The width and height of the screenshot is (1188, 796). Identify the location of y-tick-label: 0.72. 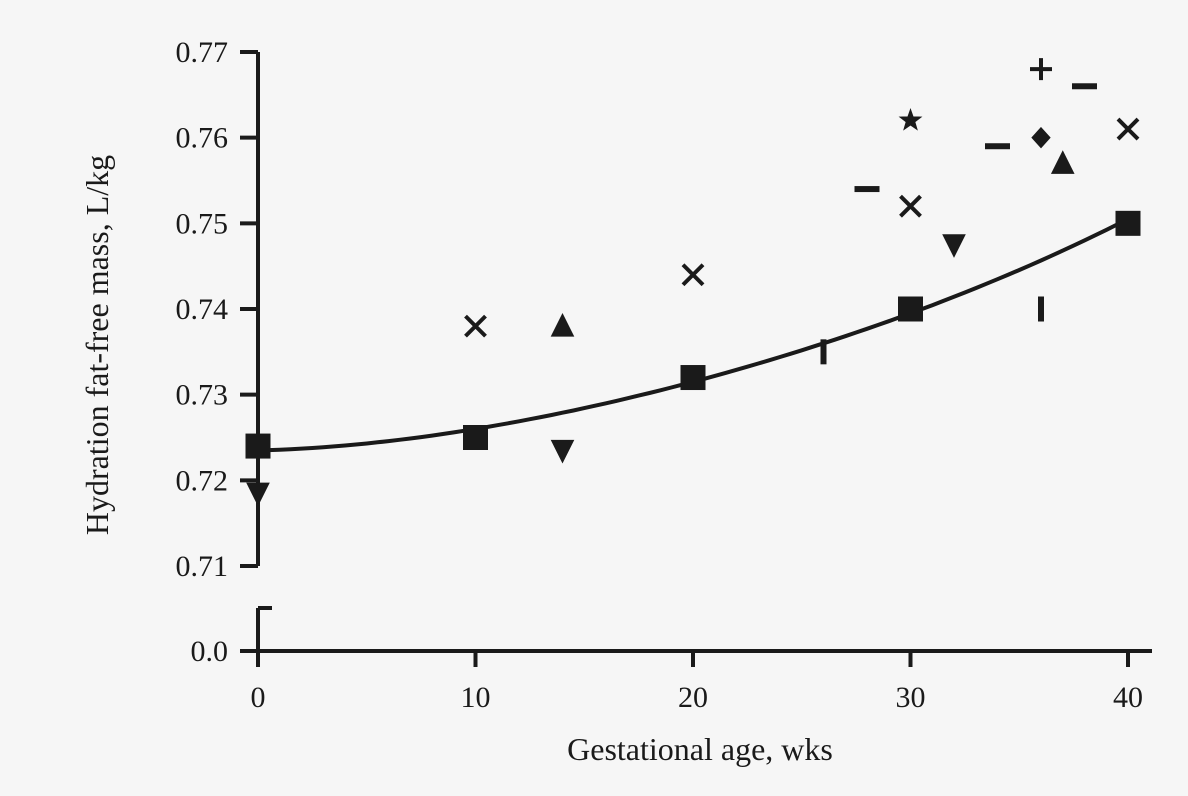
(202, 480).